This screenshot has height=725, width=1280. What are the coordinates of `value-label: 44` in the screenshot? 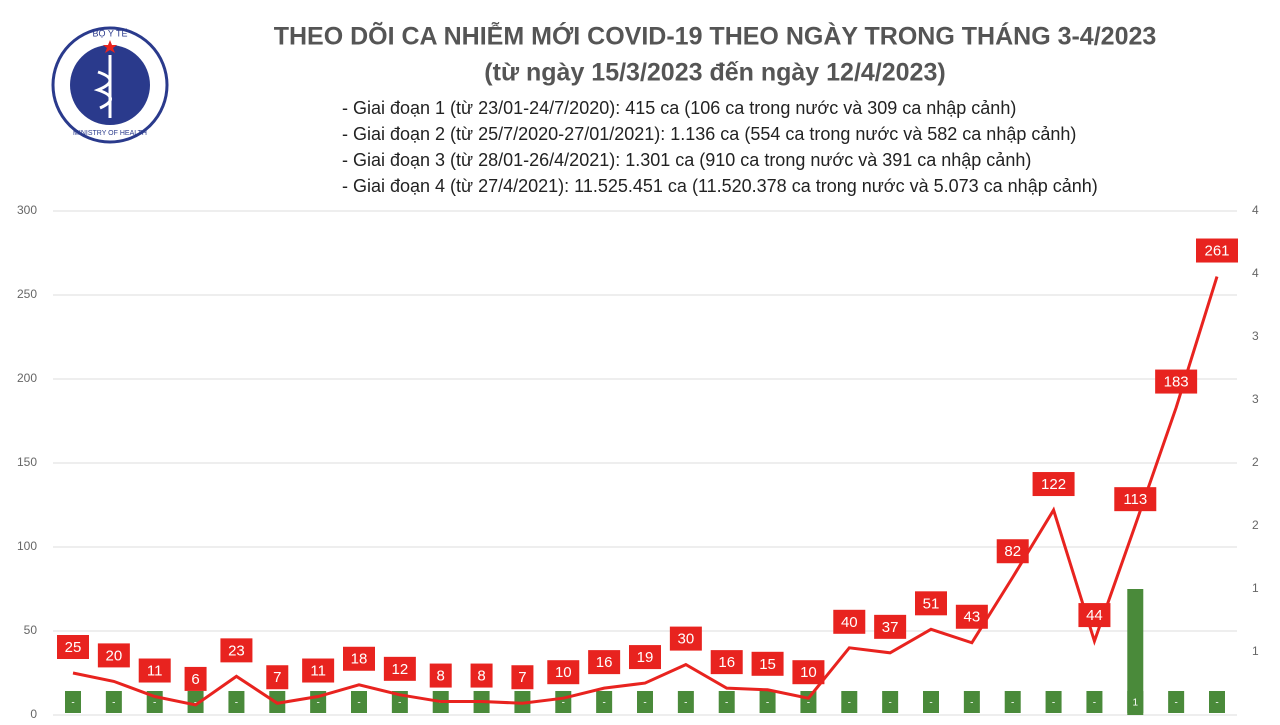 It's located at (1094, 615).